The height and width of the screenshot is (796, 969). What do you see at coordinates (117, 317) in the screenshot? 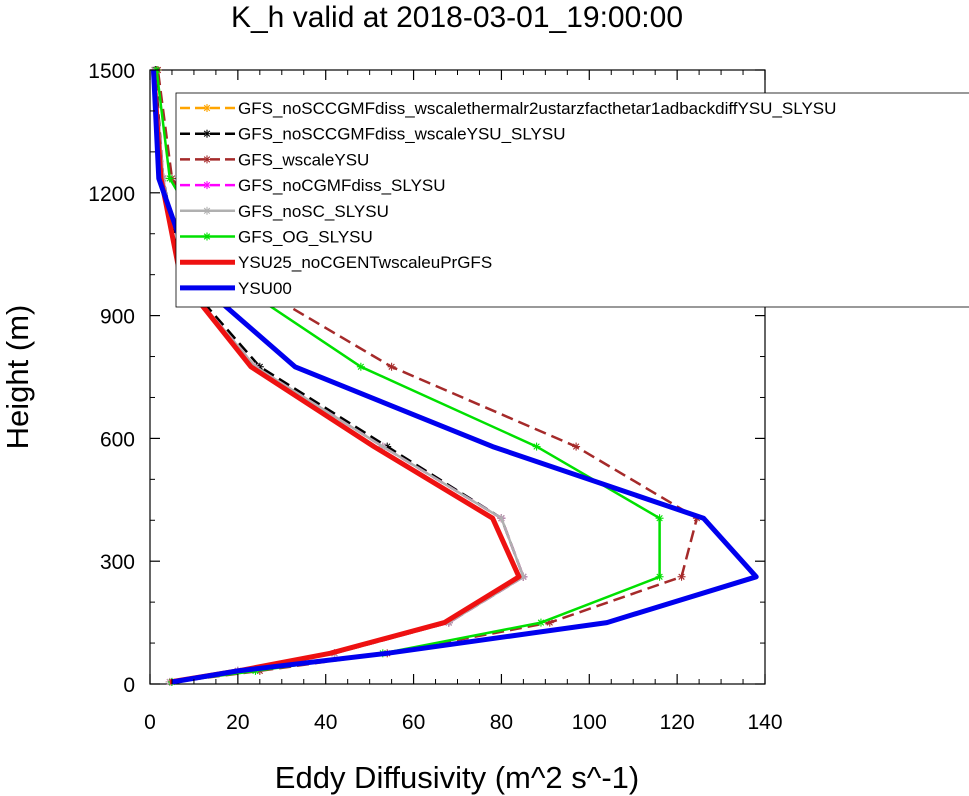
I see `y-tick-label: 900` at bounding box center [117, 317].